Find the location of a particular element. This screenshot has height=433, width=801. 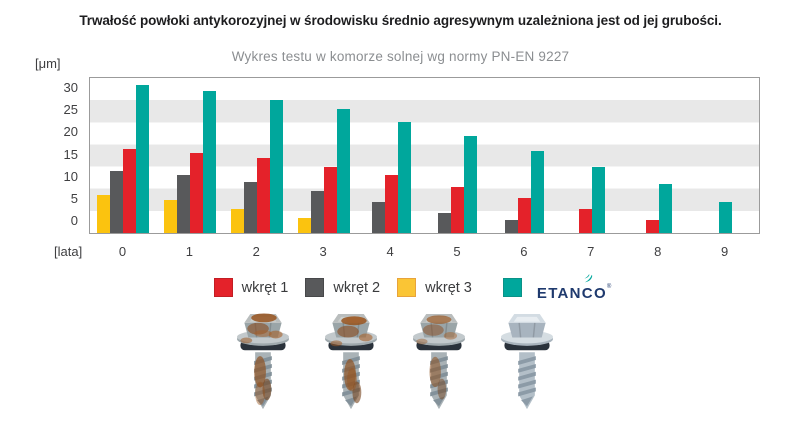

bar-wkręt-1-year-7 is located at coordinates (585, 220).